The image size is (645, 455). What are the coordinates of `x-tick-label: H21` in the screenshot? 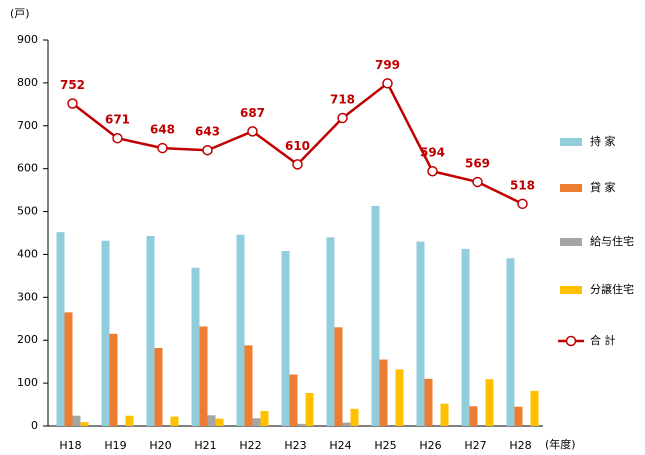 It's located at (205, 445).